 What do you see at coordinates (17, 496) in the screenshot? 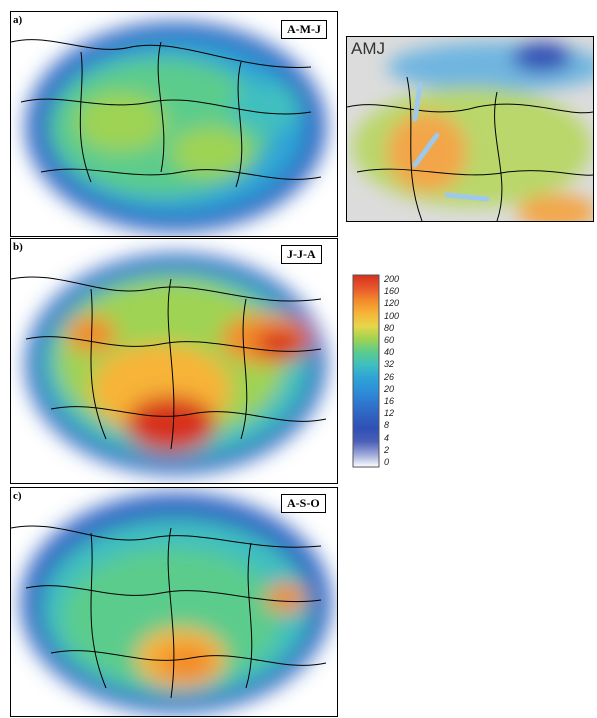
I see `panel-c-label: c)` at bounding box center [17, 496].